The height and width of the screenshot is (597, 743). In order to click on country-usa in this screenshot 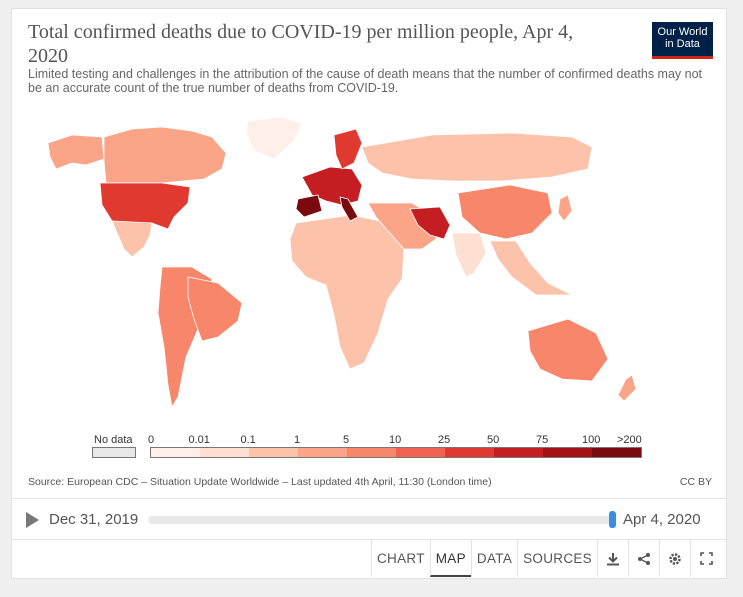, I will do `click(145, 206)`.